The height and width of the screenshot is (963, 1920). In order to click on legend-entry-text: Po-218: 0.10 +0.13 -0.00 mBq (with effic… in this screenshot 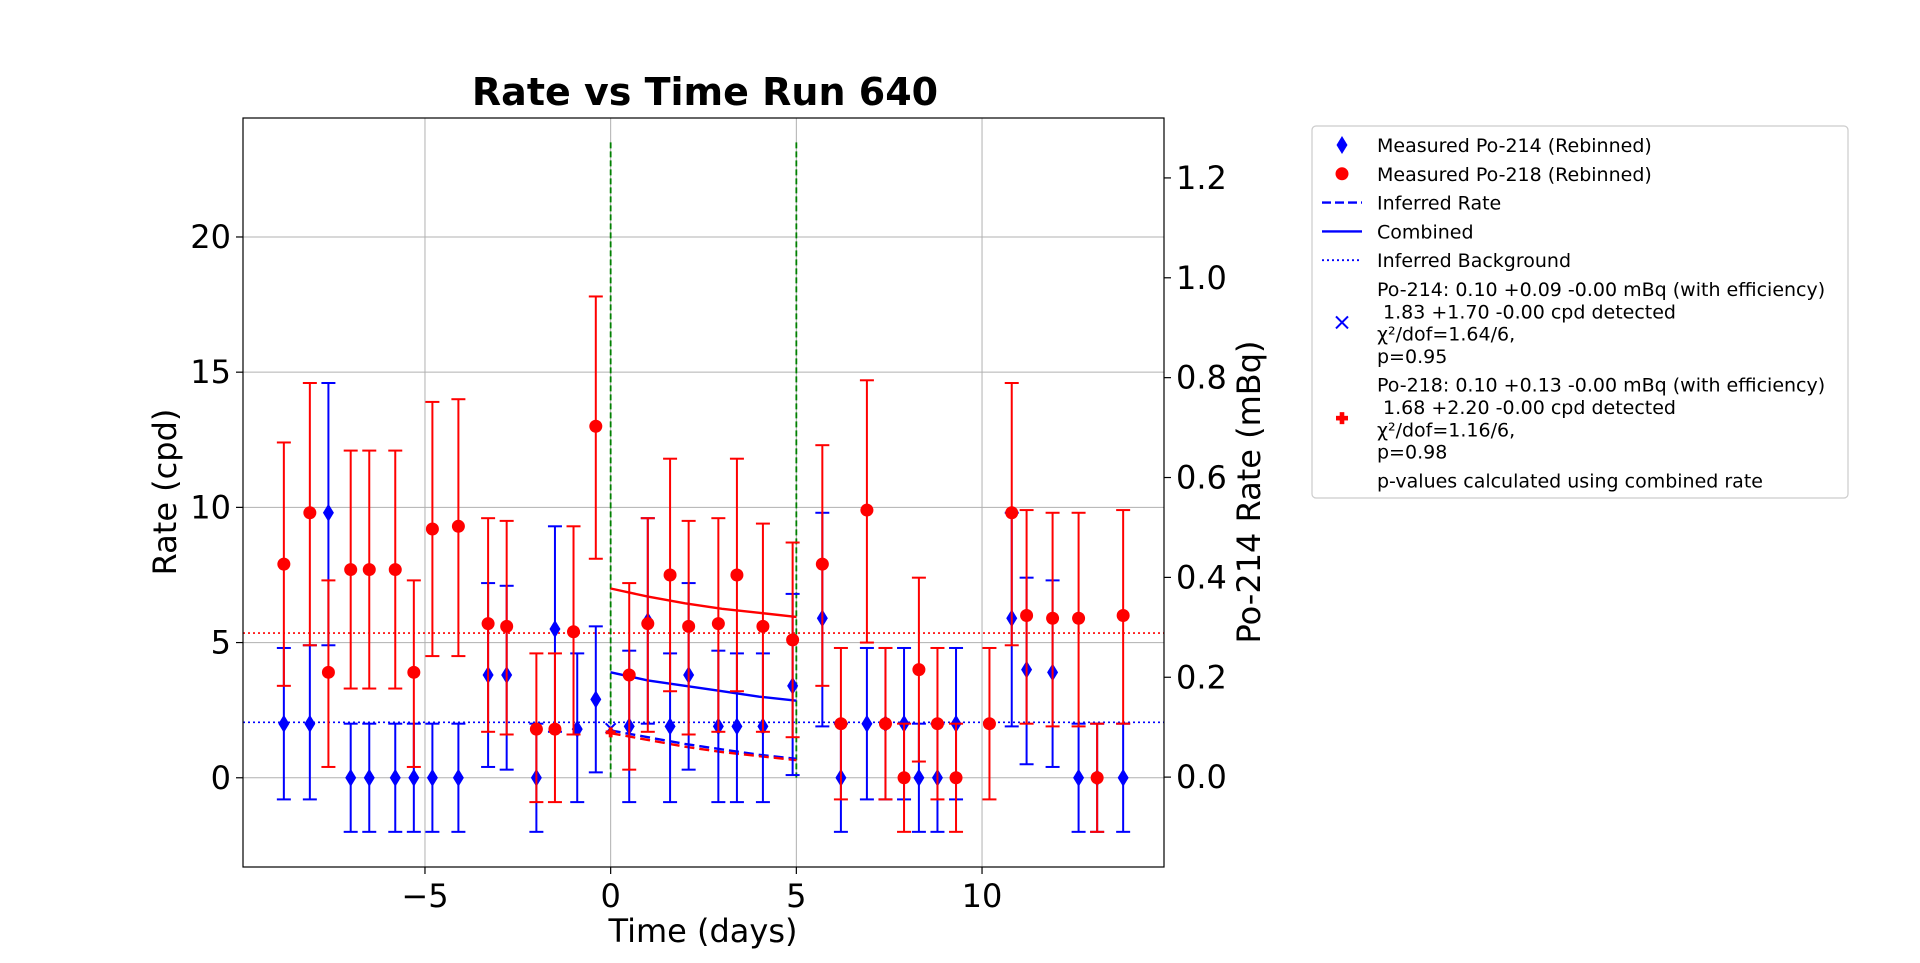, I will do `click(1601, 386)`.